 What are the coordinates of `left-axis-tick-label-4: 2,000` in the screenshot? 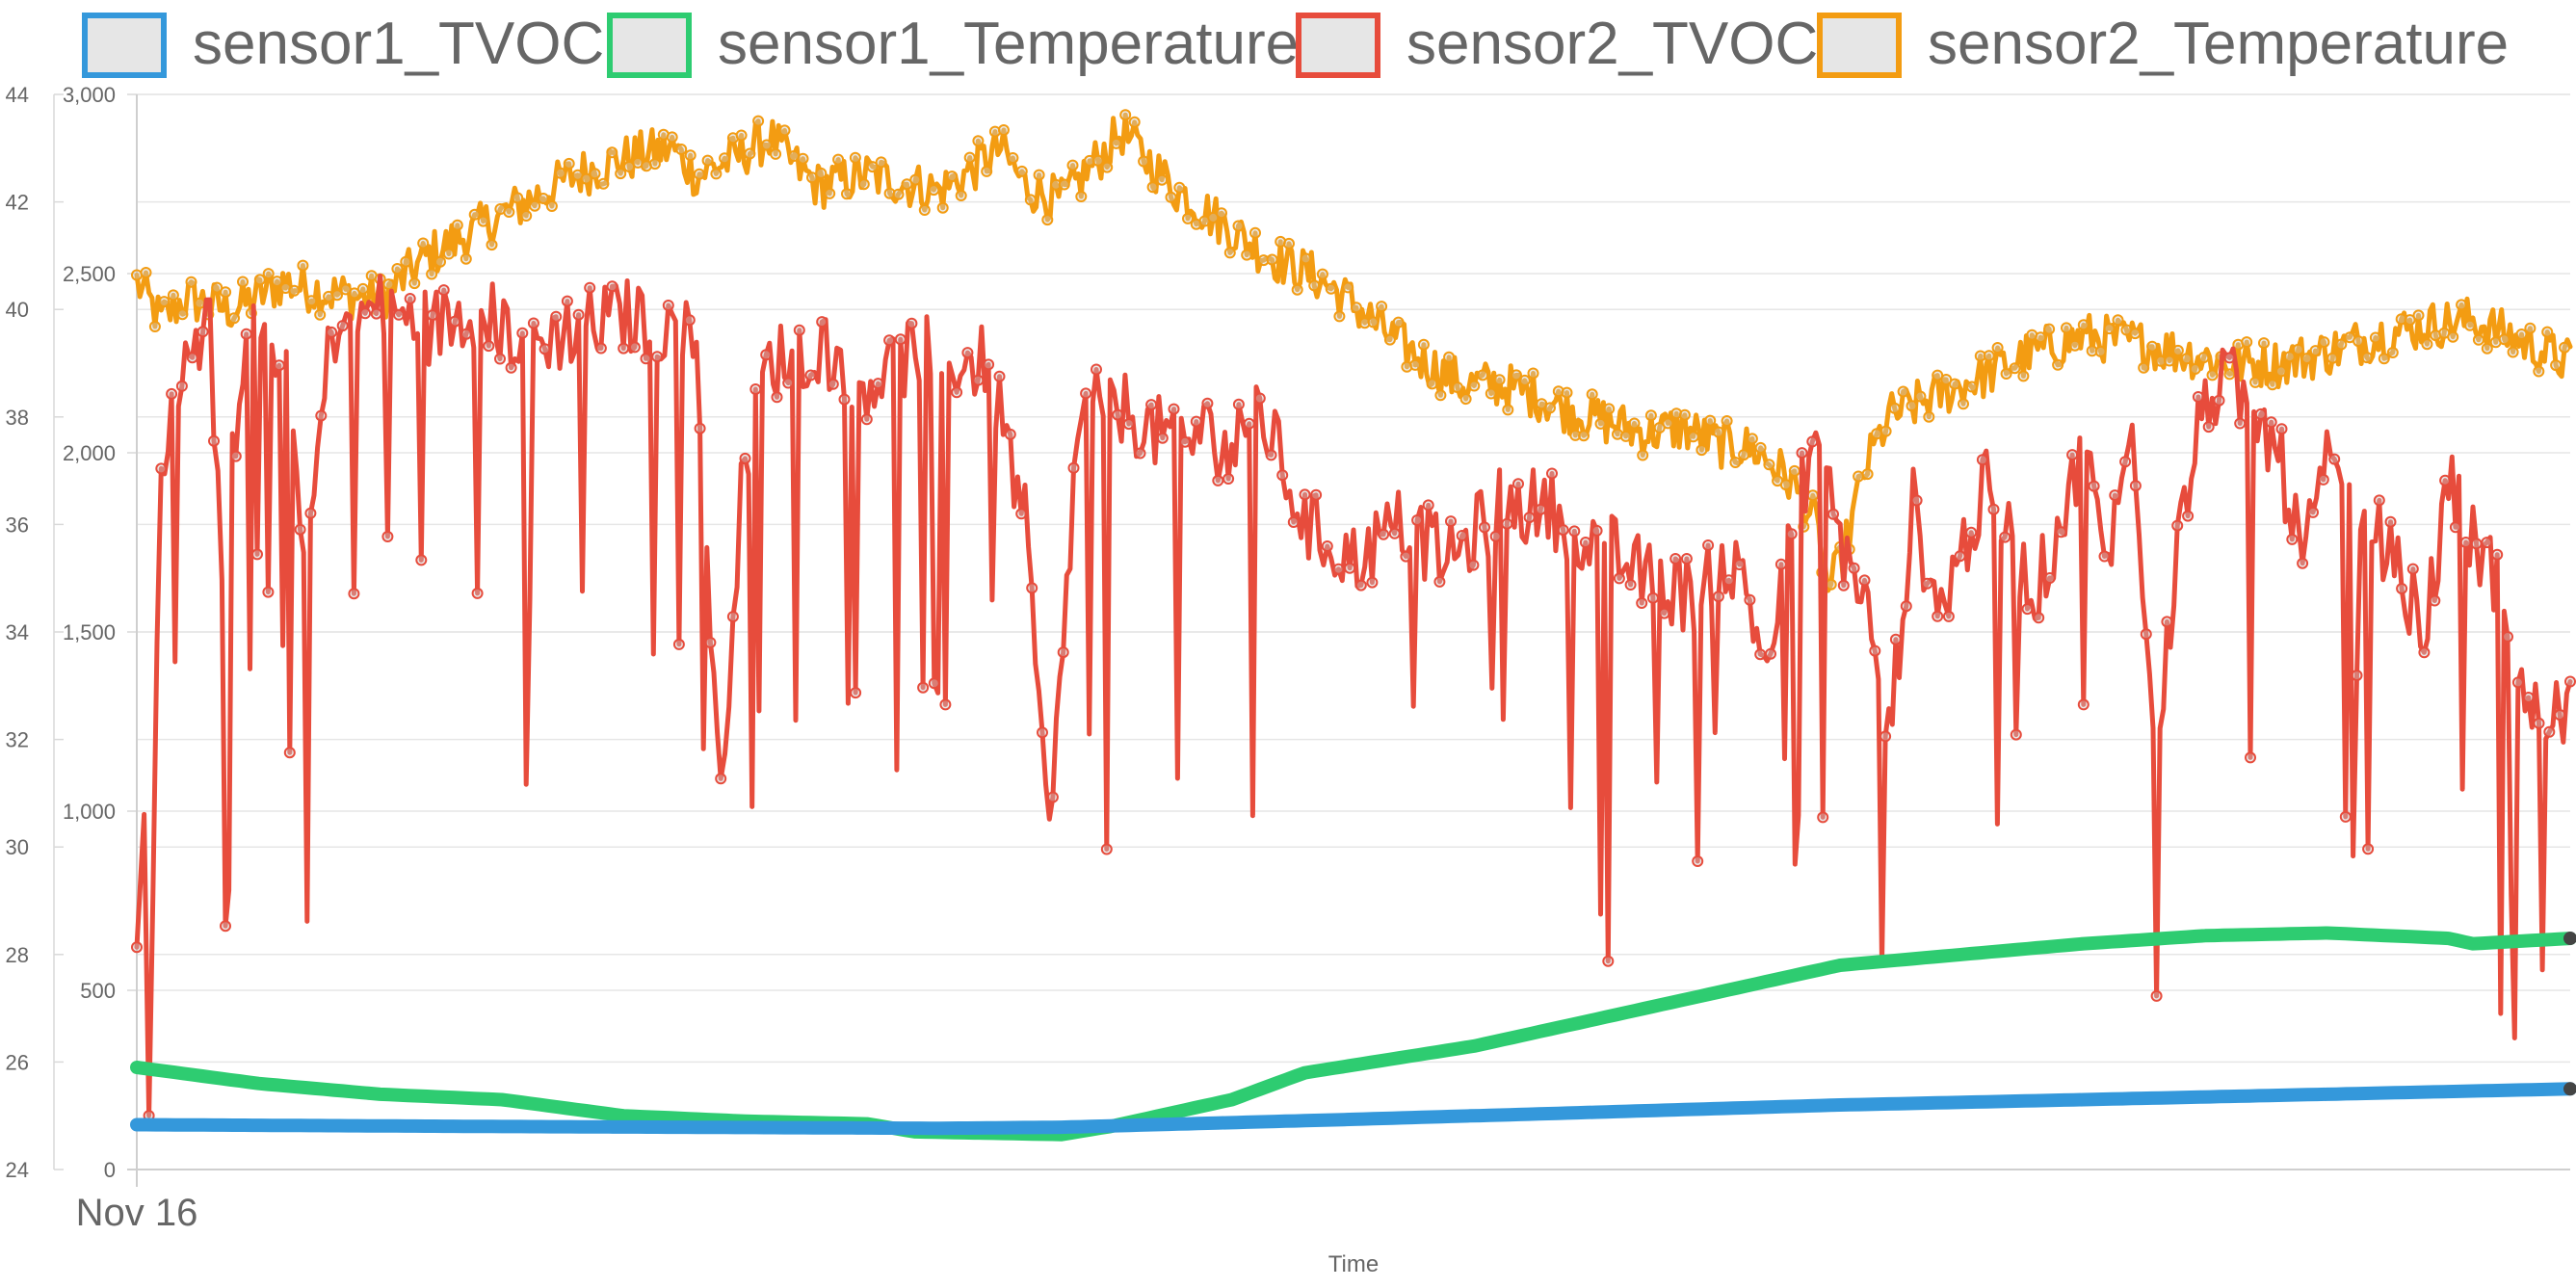 It's located at (89, 453).